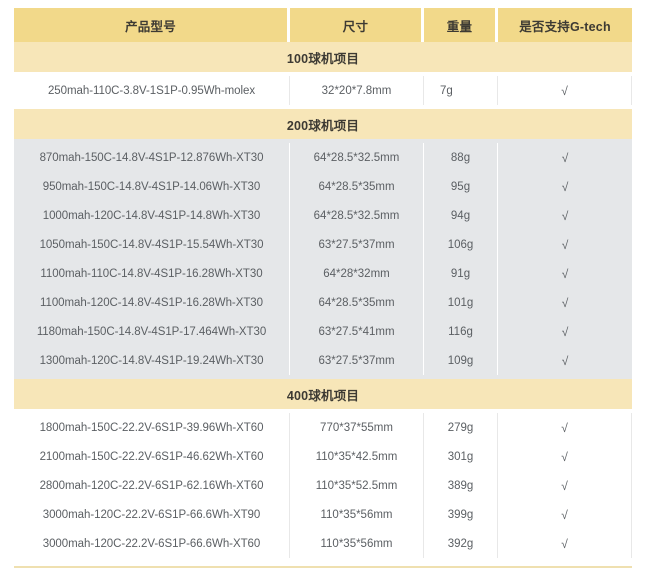  Describe the element at coordinates (152, 215) in the screenshot. I see `cell-model: 1000mah-120C-14.8V-4S1P-14.8Wh-XT30` at that location.